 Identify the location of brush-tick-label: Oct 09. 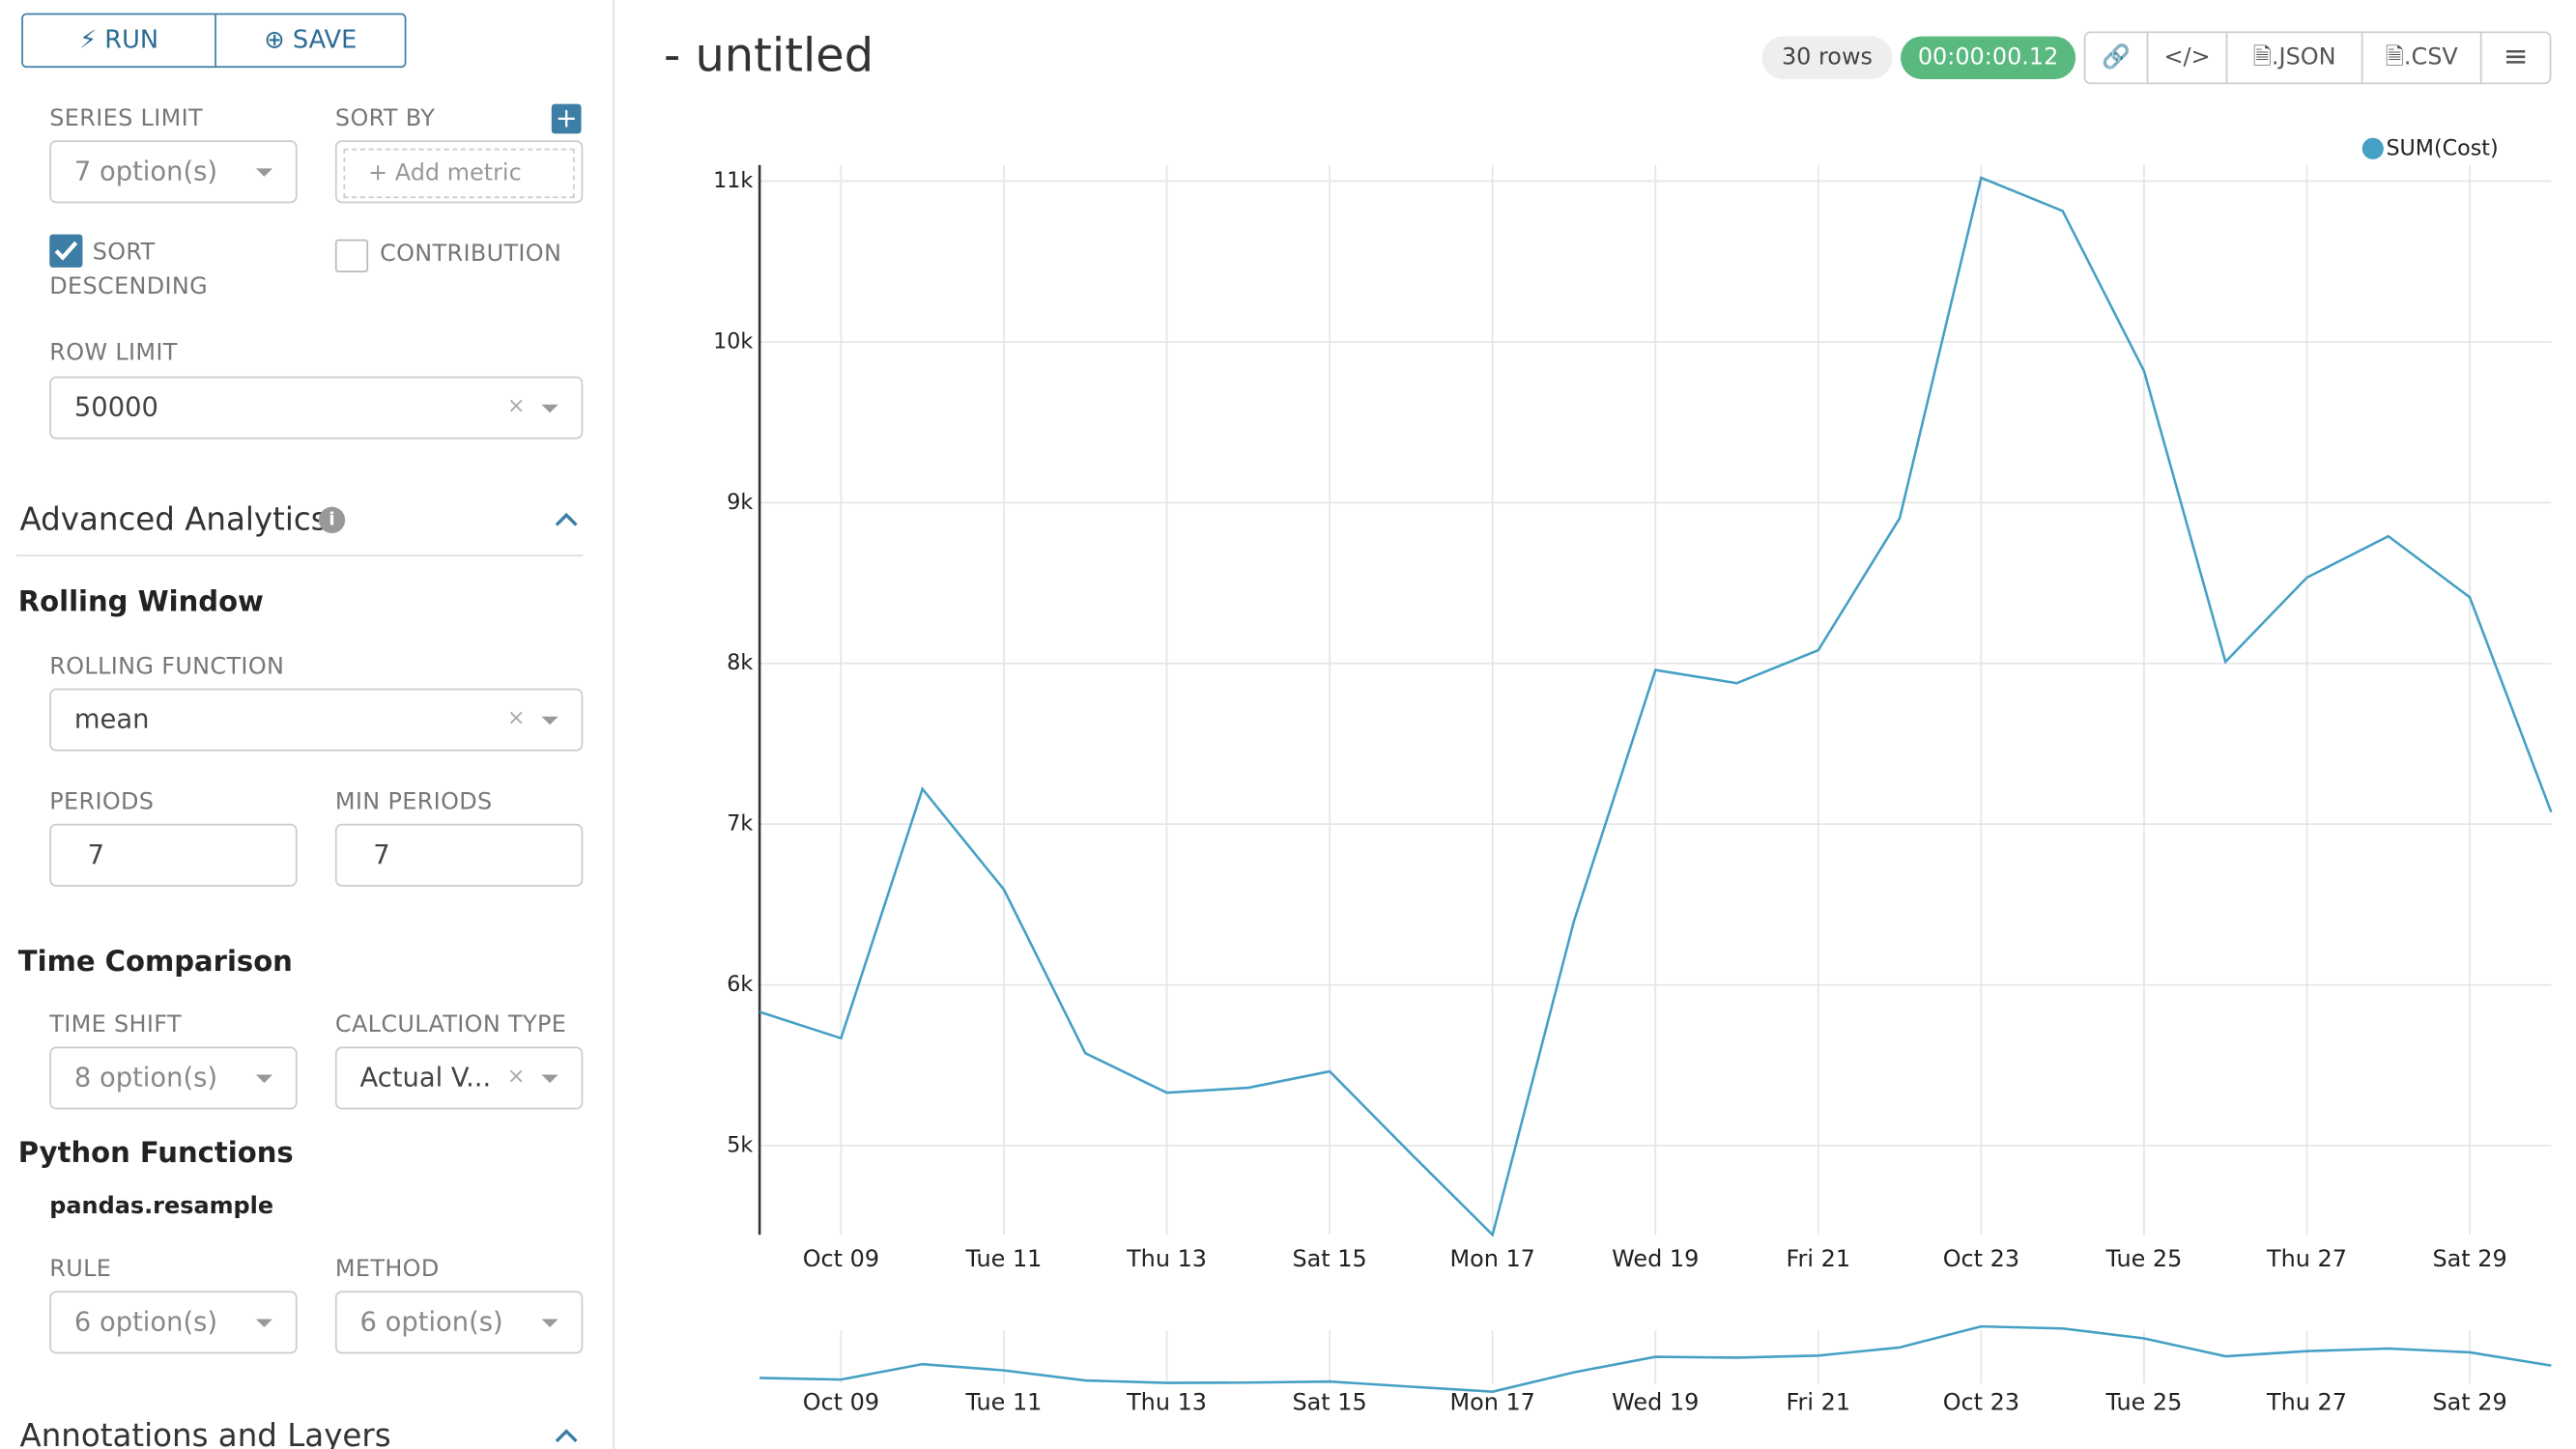
(841, 1401).